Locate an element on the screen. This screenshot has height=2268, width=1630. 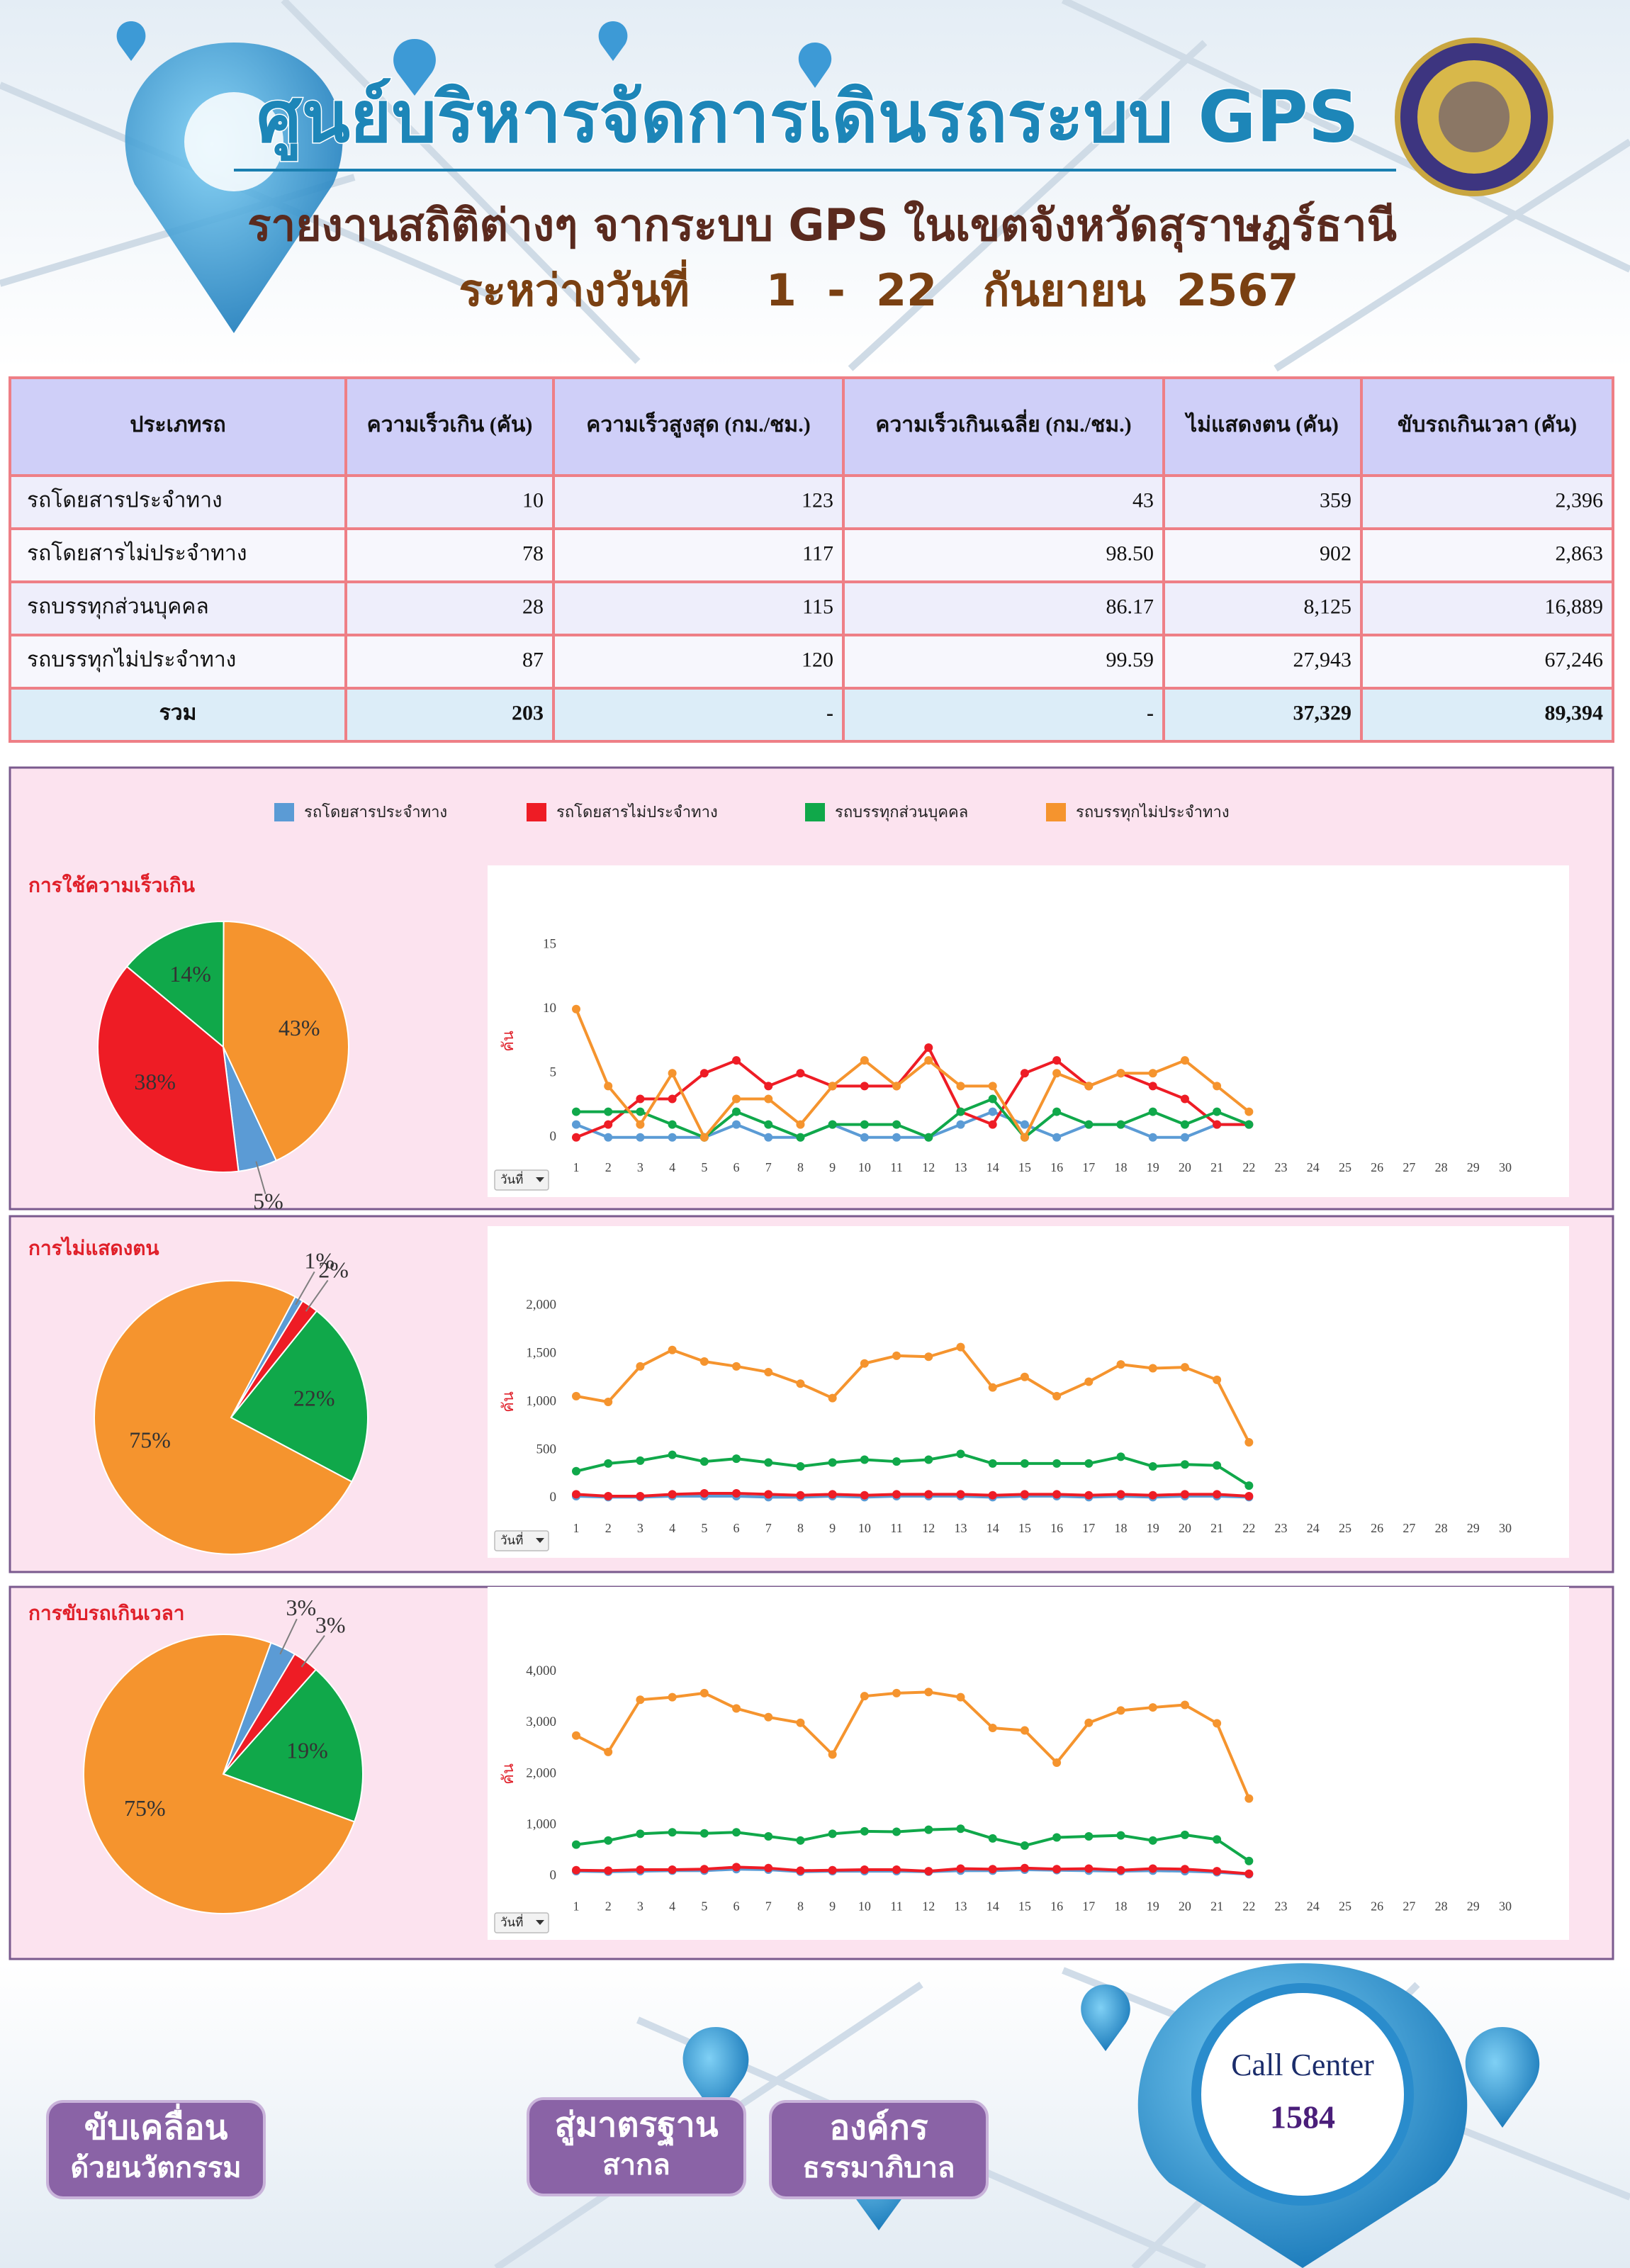
pie-label: 19% is located at coordinates (307, 1750).